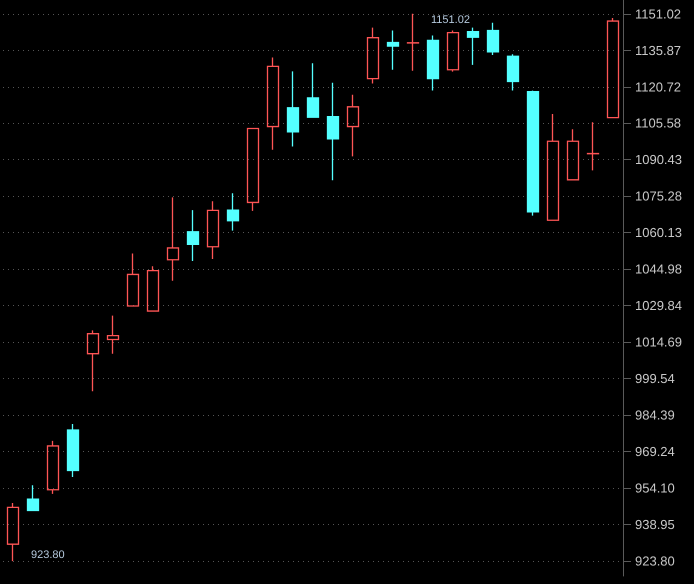  Describe the element at coordinates (658, 269) in the screenshot. I see `y-tick-label: 1044.98` at that location.